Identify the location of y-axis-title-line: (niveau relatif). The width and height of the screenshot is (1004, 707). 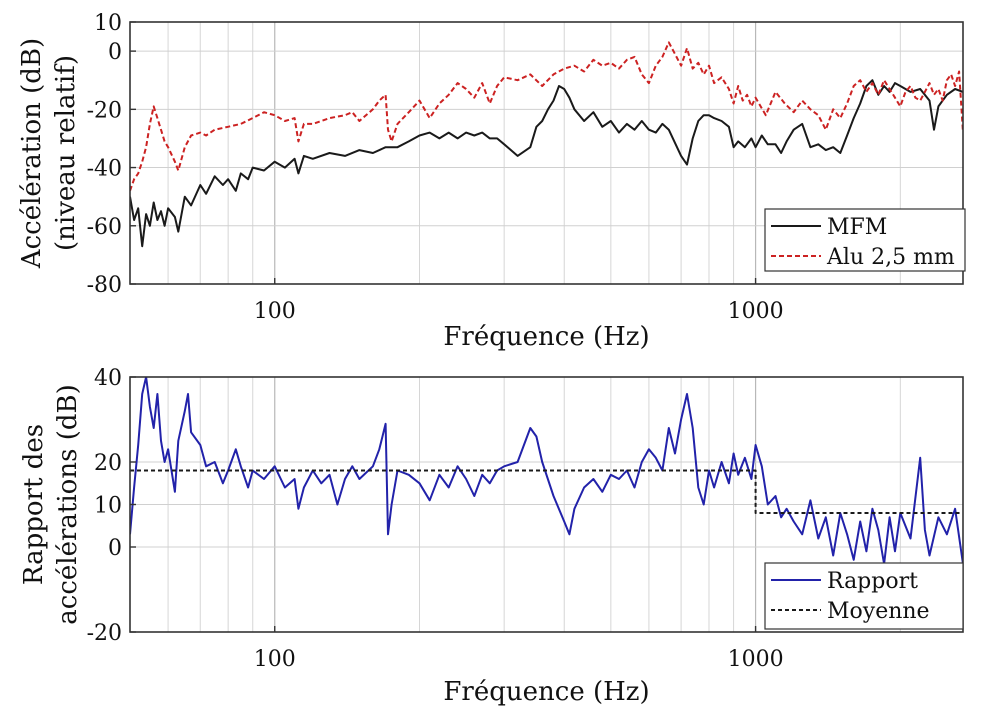
(66, 153).